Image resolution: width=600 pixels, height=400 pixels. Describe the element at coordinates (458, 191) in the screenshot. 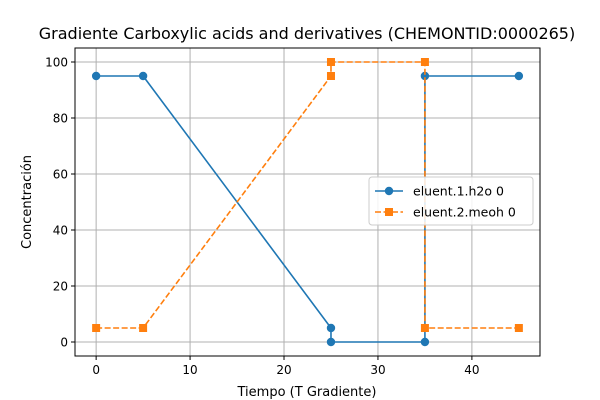

I see `legend-label: eluent.1.h2o 0` at that location.